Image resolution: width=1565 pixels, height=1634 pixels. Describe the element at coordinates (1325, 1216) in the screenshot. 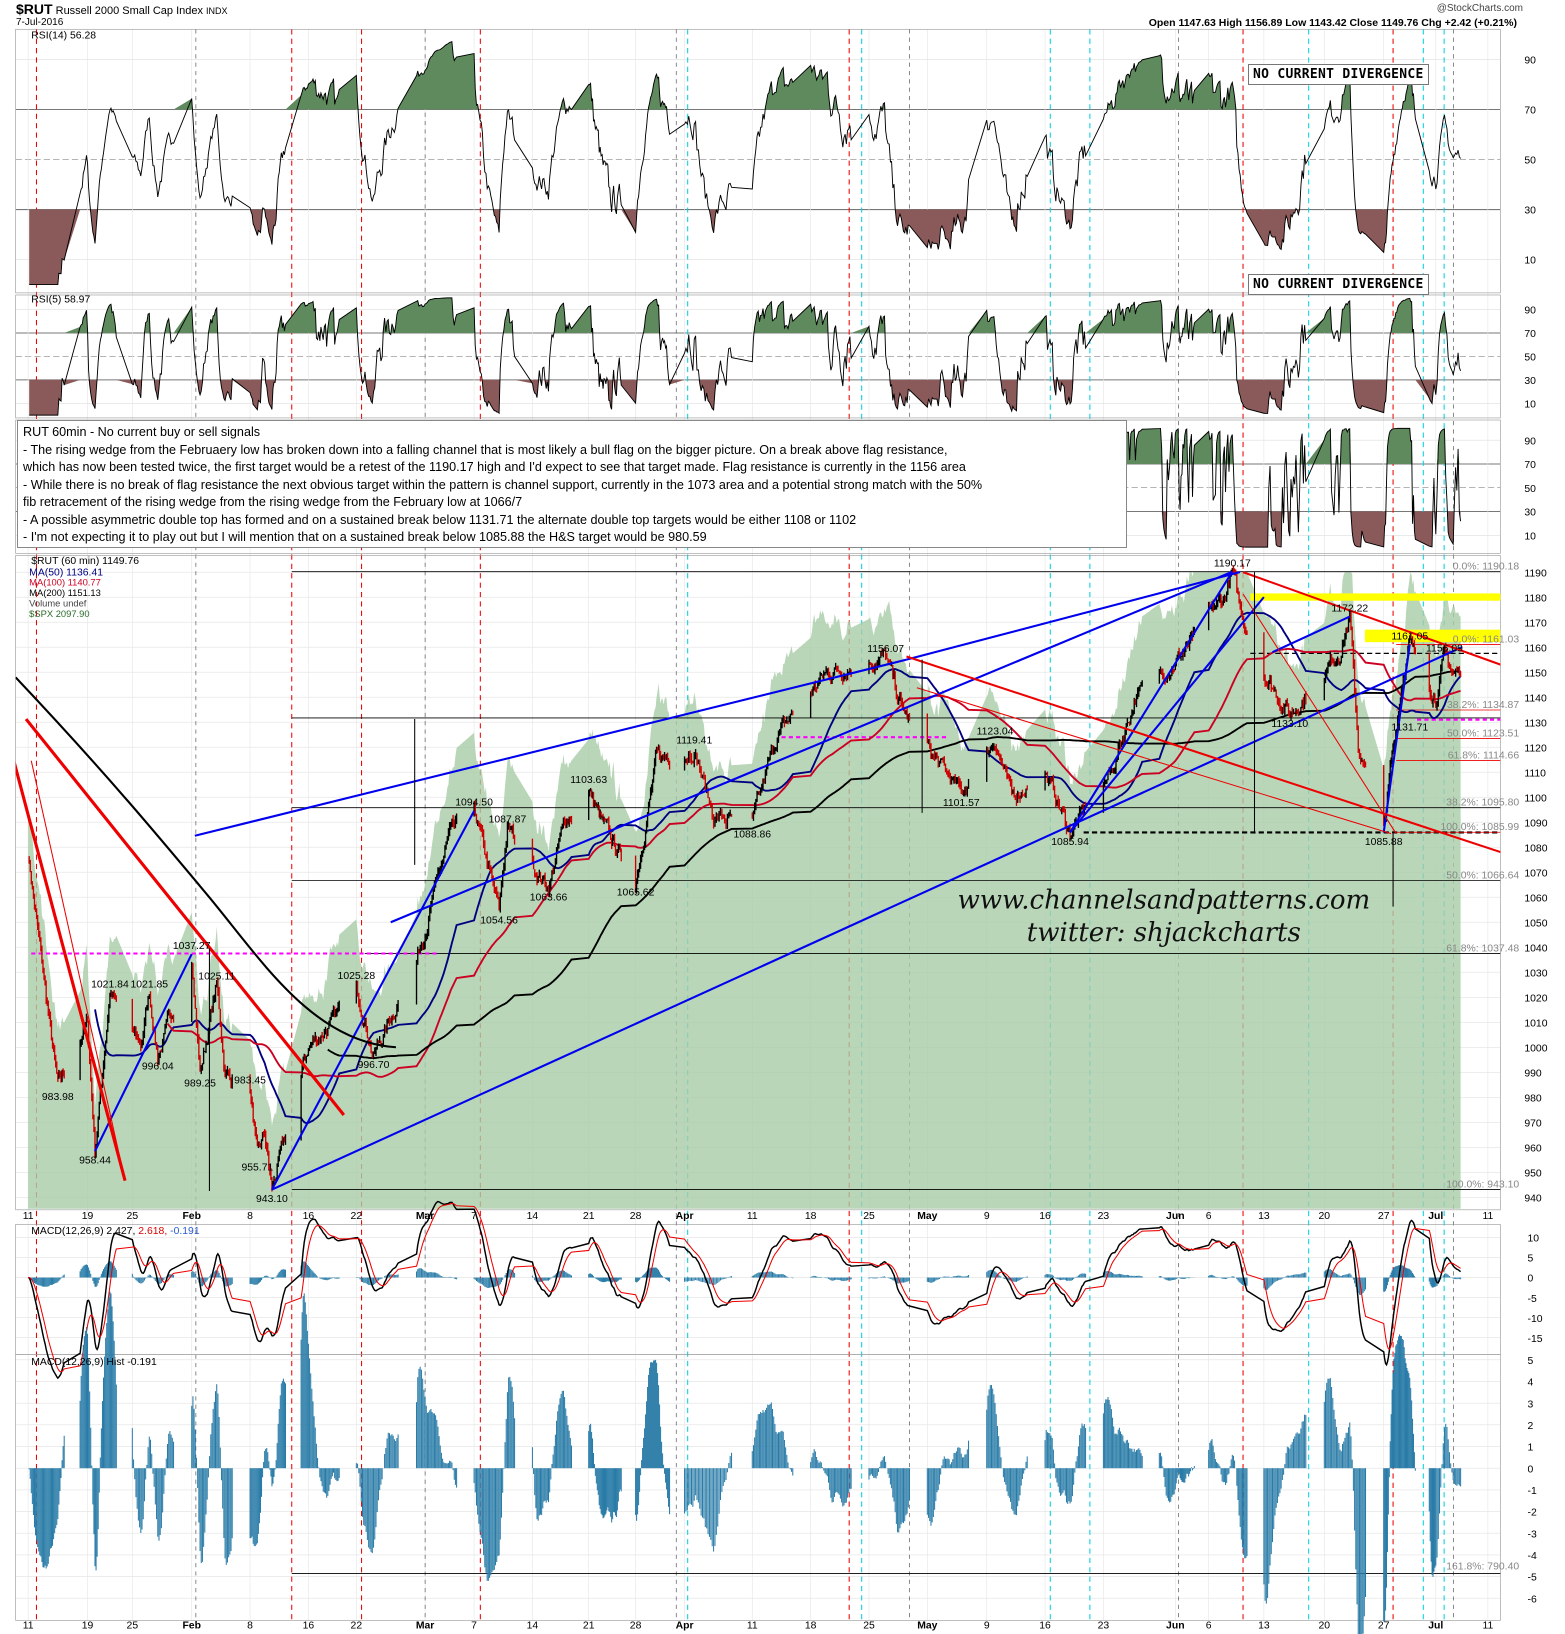

I see `x-tick-label: 20` at that location.